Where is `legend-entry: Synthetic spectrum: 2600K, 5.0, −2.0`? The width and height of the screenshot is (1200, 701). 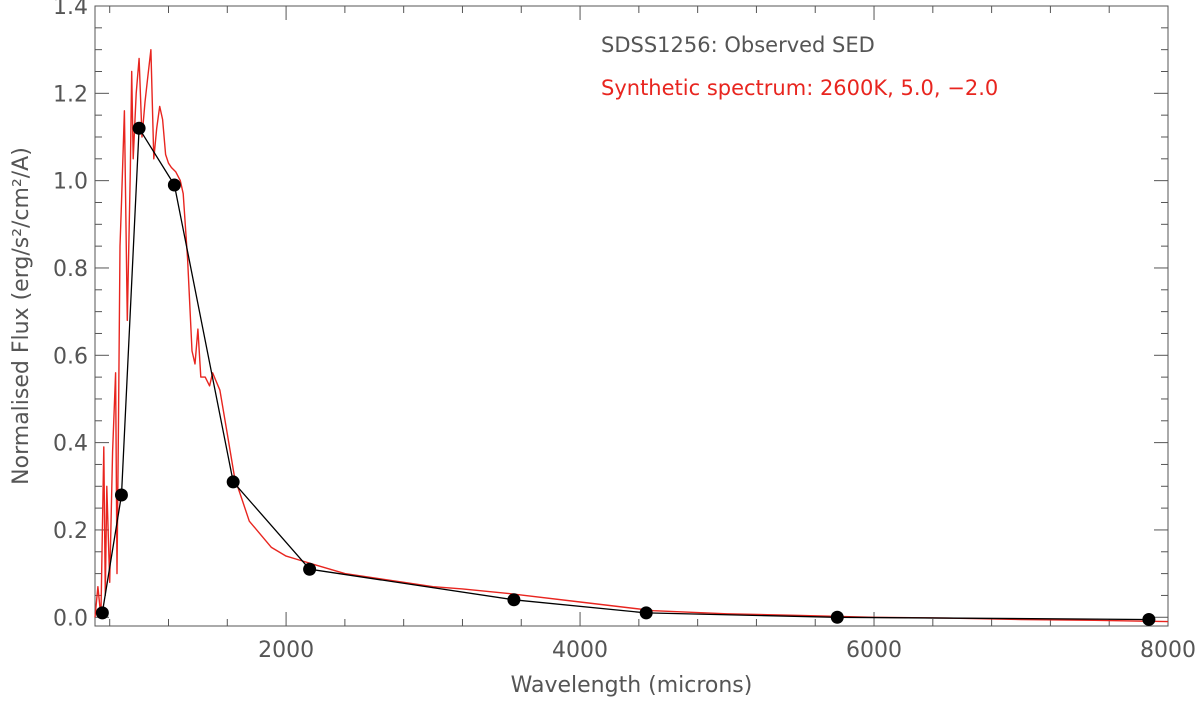
legend-entry: Synthetic spectrum: 2600K, 5.0, −2.0 is located at coordinates (799, 88).